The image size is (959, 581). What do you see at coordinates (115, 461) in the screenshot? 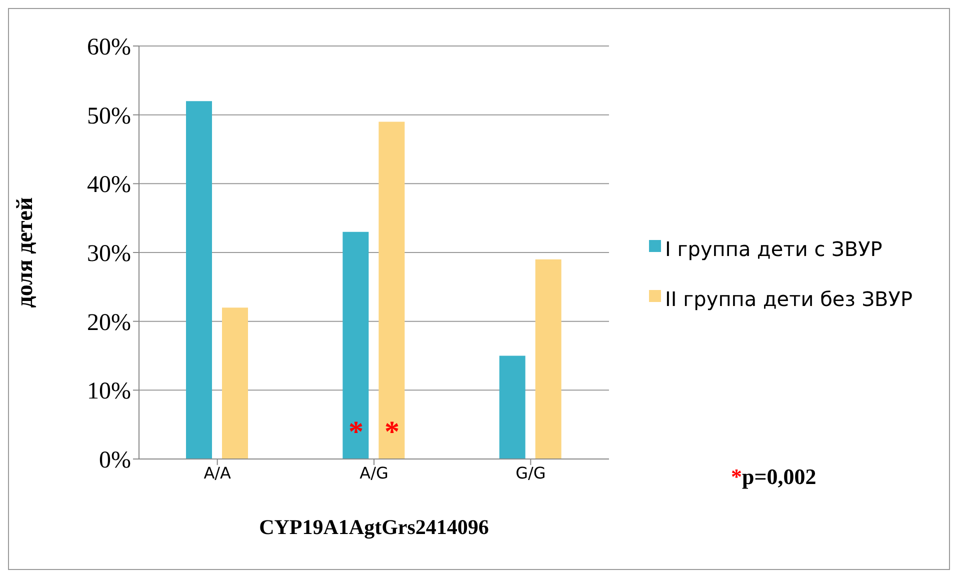
I see `y-tick-label: 0%` at bounding box center [115, 461].